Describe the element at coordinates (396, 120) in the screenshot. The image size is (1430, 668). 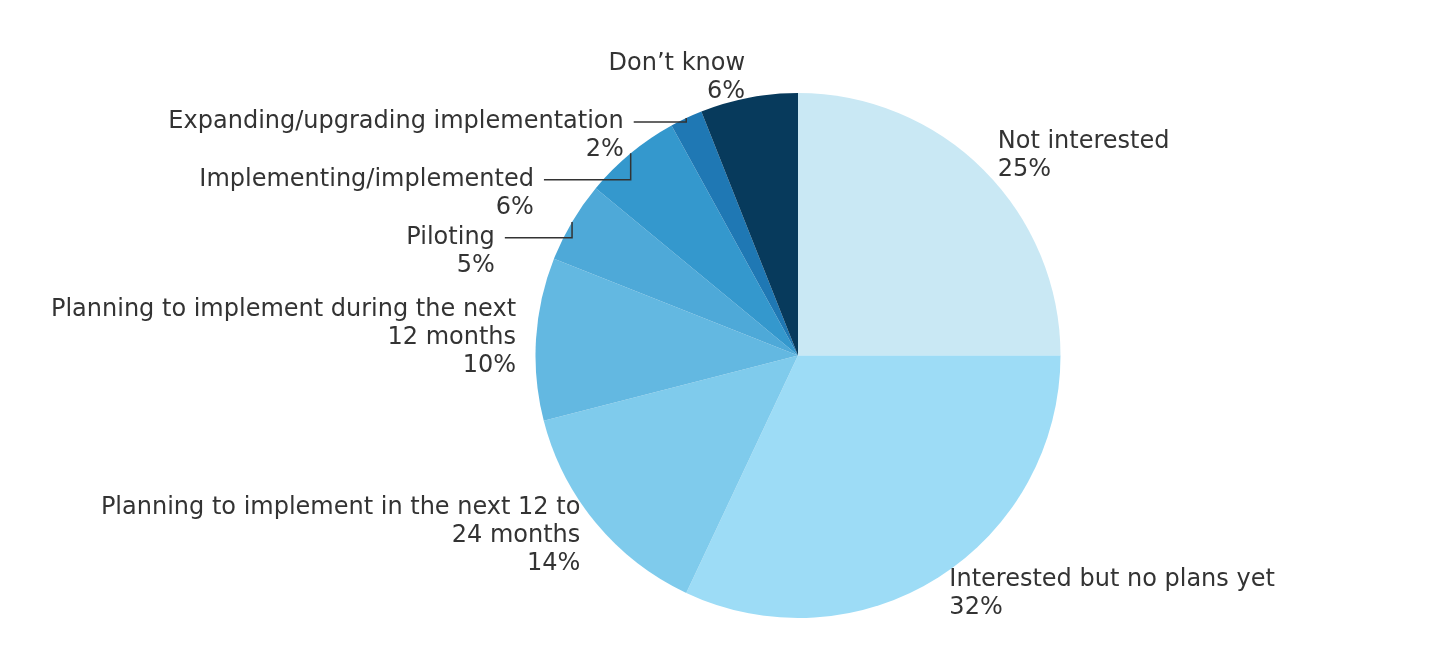
I see `slice-label: Expanding/upgrading implementation` at that location.